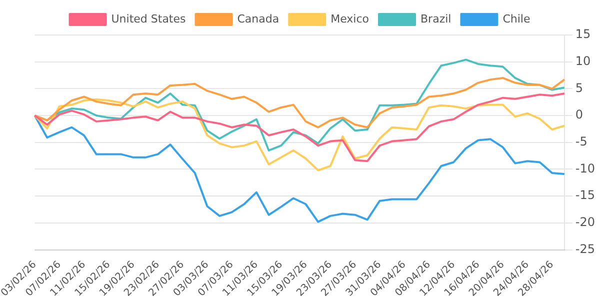 This screenshot has width=604, height=302. What do you see at coordinates (585, 168) in the screenshot?
I see `y-tick-label: -10` at bounding box center [585, 168].